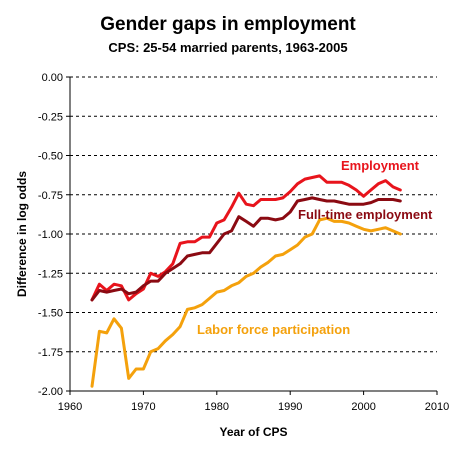  Describe the element at coordinates (70, 407) in the screenshot. I see `x-tick-label: 1960` at that location.